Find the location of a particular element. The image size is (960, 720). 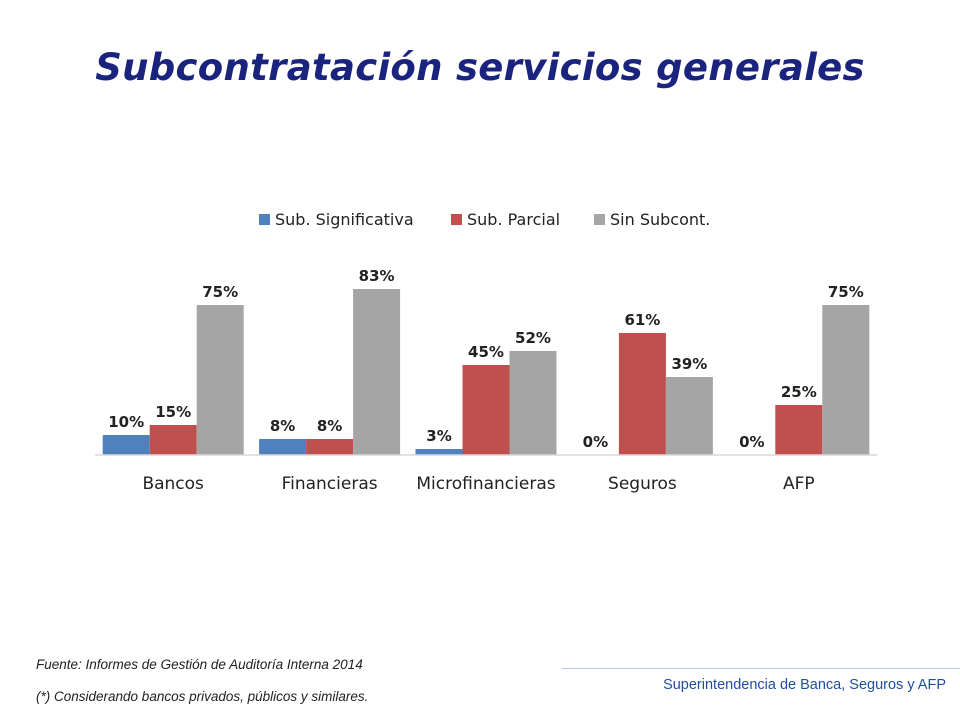

data-label-afp-series-2: 25% is located at coordinates (799, 392).